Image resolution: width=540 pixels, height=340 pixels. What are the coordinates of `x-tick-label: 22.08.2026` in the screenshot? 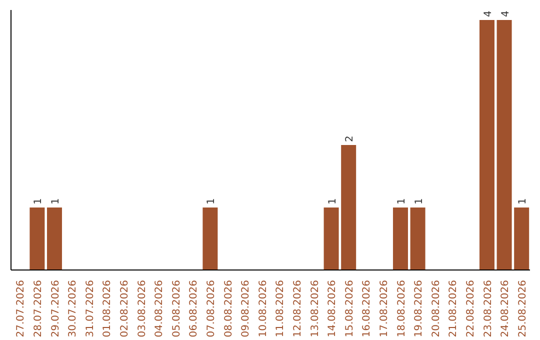 It's located at (470, 309).